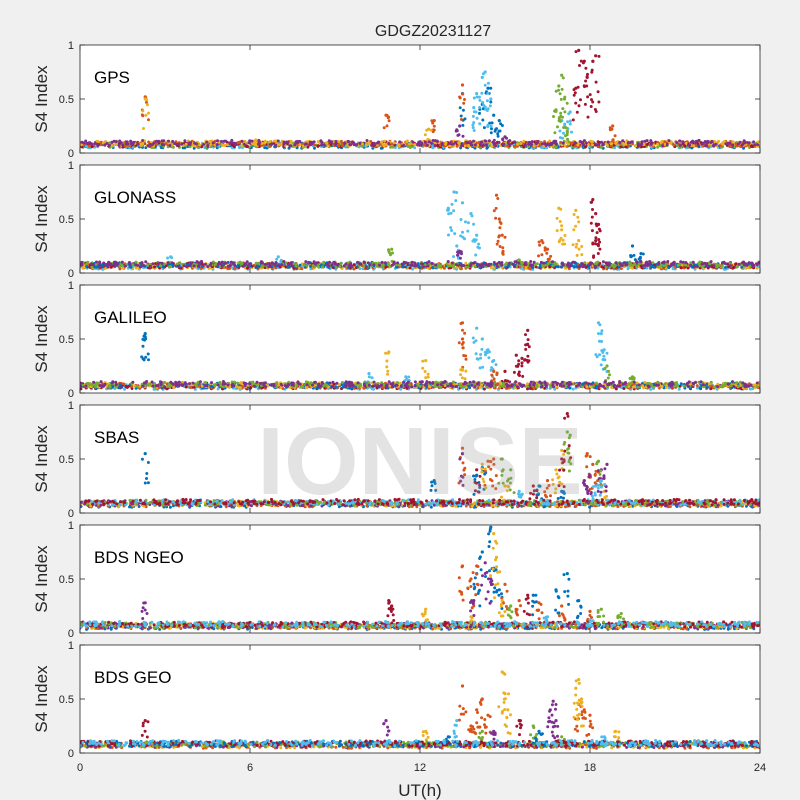  Describe the element at coordinates (420, 339) in the screenshot. I see `panel-plot-area` at that location.